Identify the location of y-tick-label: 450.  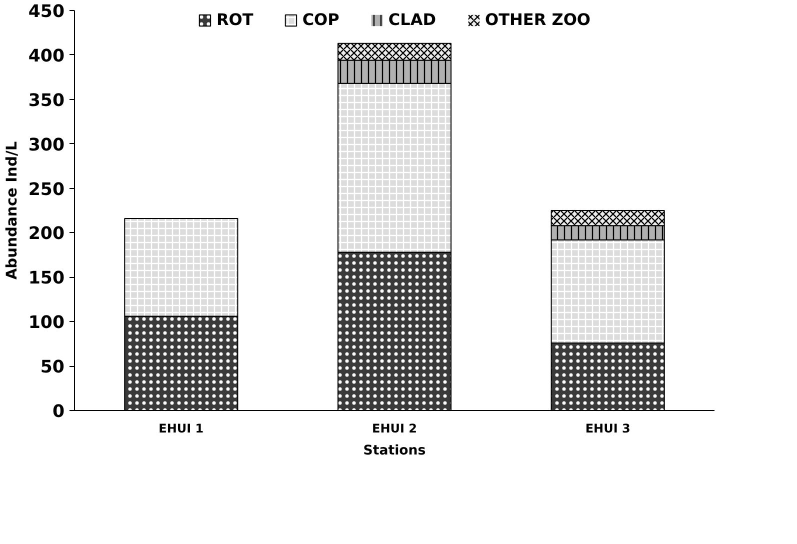
(46, 12).